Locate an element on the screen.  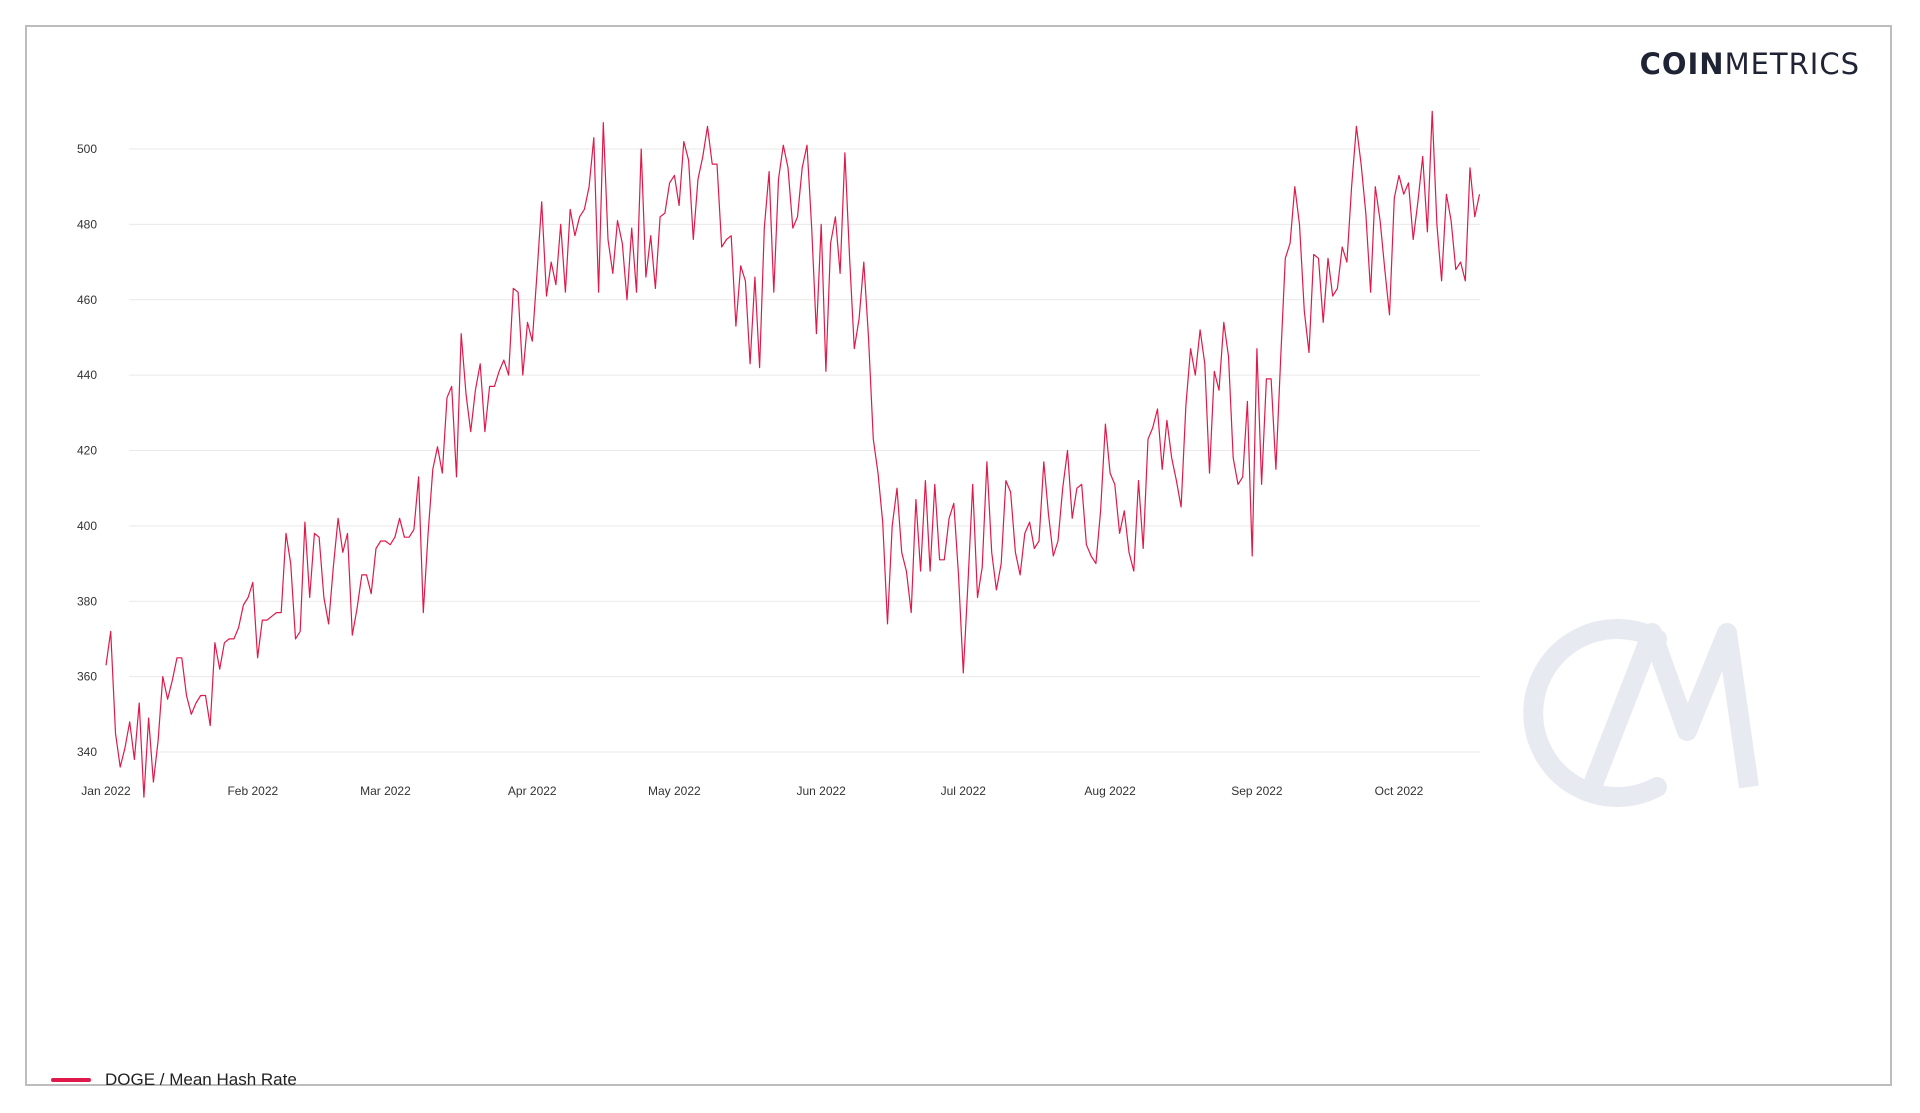
x-tick-label: Oct 2022 is located at coordinates (1399, 791).